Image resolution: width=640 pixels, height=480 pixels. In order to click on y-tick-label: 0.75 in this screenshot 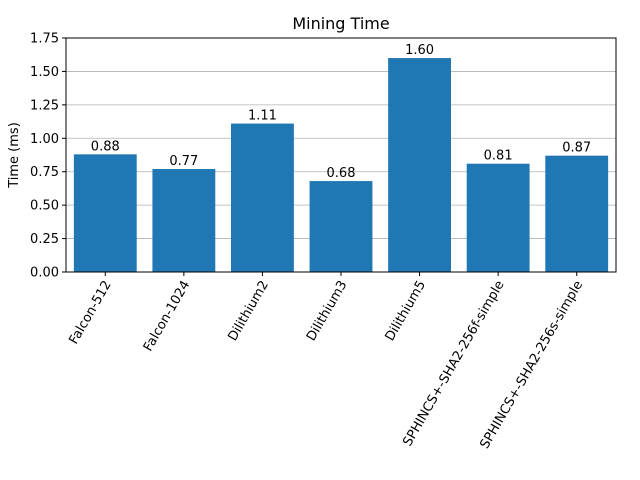, I will do `click(44, 172)`.